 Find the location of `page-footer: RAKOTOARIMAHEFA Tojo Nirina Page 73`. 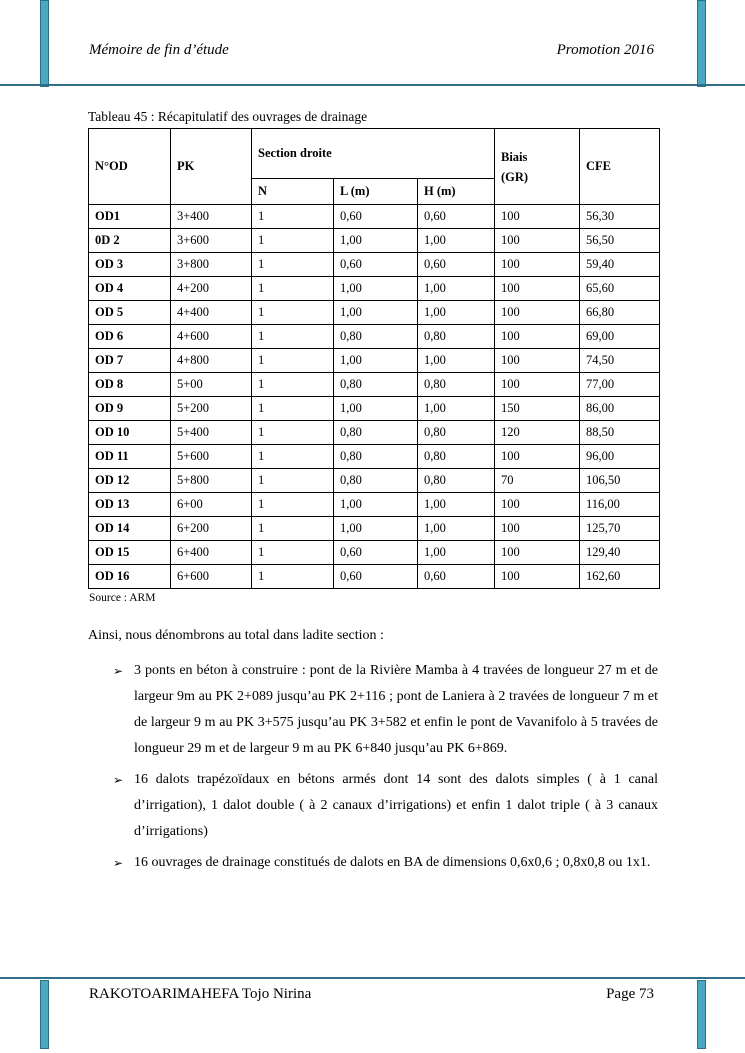

page-footer: RAKOTOARIMAHEFA Tojo Nirina Page 73 is located at coordinates (371, 994).